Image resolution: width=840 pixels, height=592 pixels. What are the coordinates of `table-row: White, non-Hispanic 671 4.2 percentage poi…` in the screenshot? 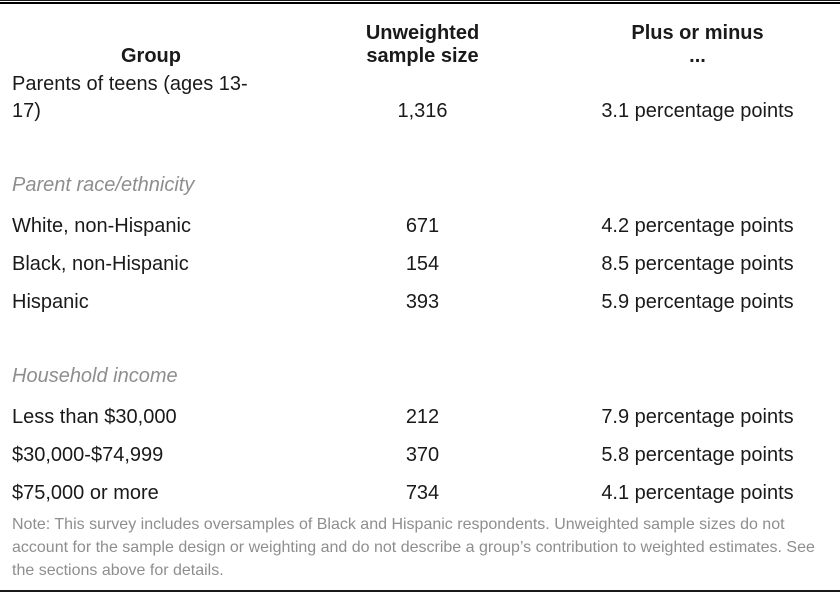 It's located at (420, 219).